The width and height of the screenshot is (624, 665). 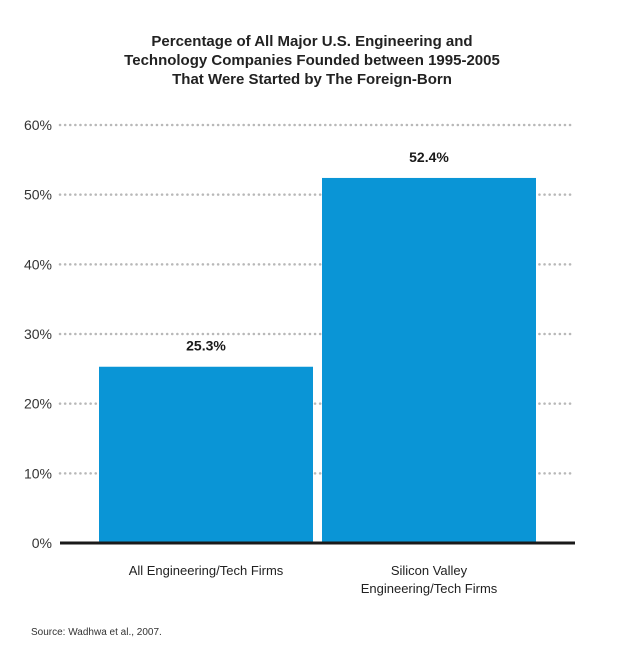 I want to click on x-category-label: Silicon Valley, so click(x=429, y=570).